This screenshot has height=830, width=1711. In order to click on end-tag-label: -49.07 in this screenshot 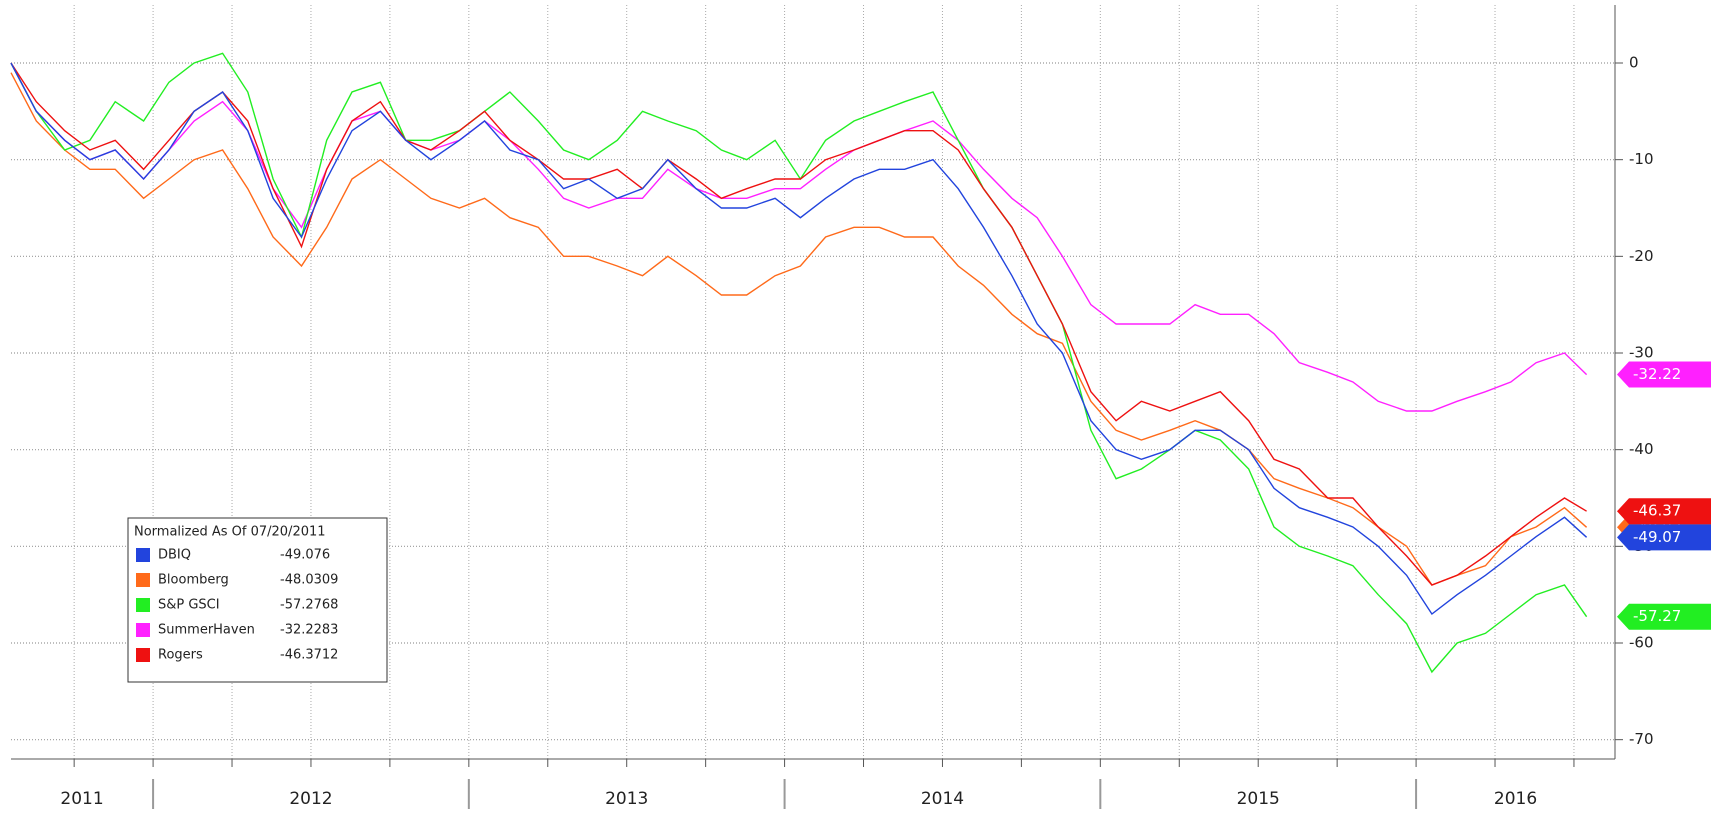, I will do `click(1657, 537)`.